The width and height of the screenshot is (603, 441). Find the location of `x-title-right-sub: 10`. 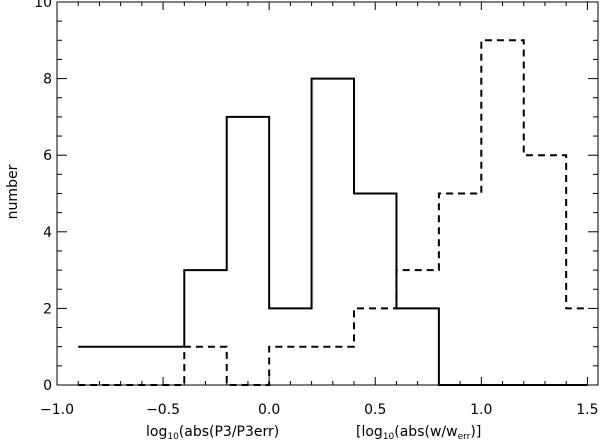

x-title-right-sub: 10 is located at coordinates (389, 436).